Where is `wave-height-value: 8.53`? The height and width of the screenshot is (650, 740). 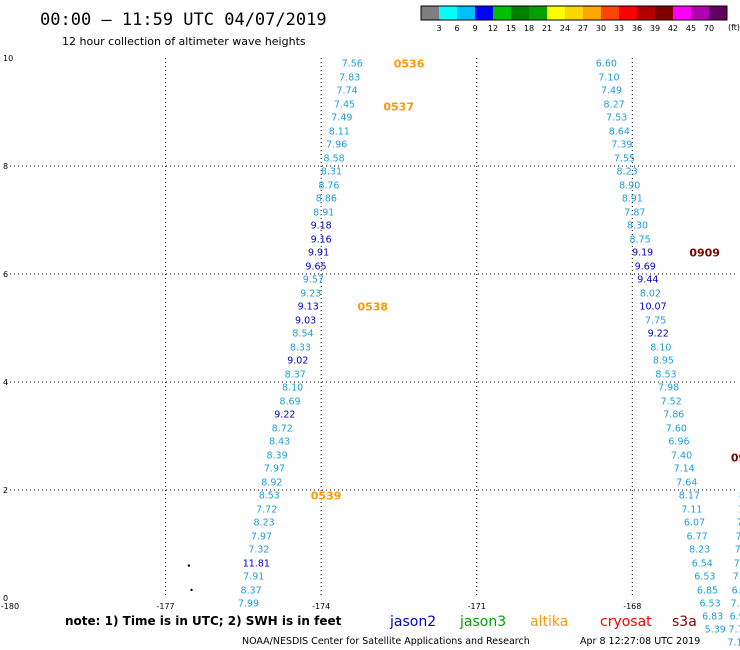 wave-height-value: 8.53 is located at coordinates (269, 495).